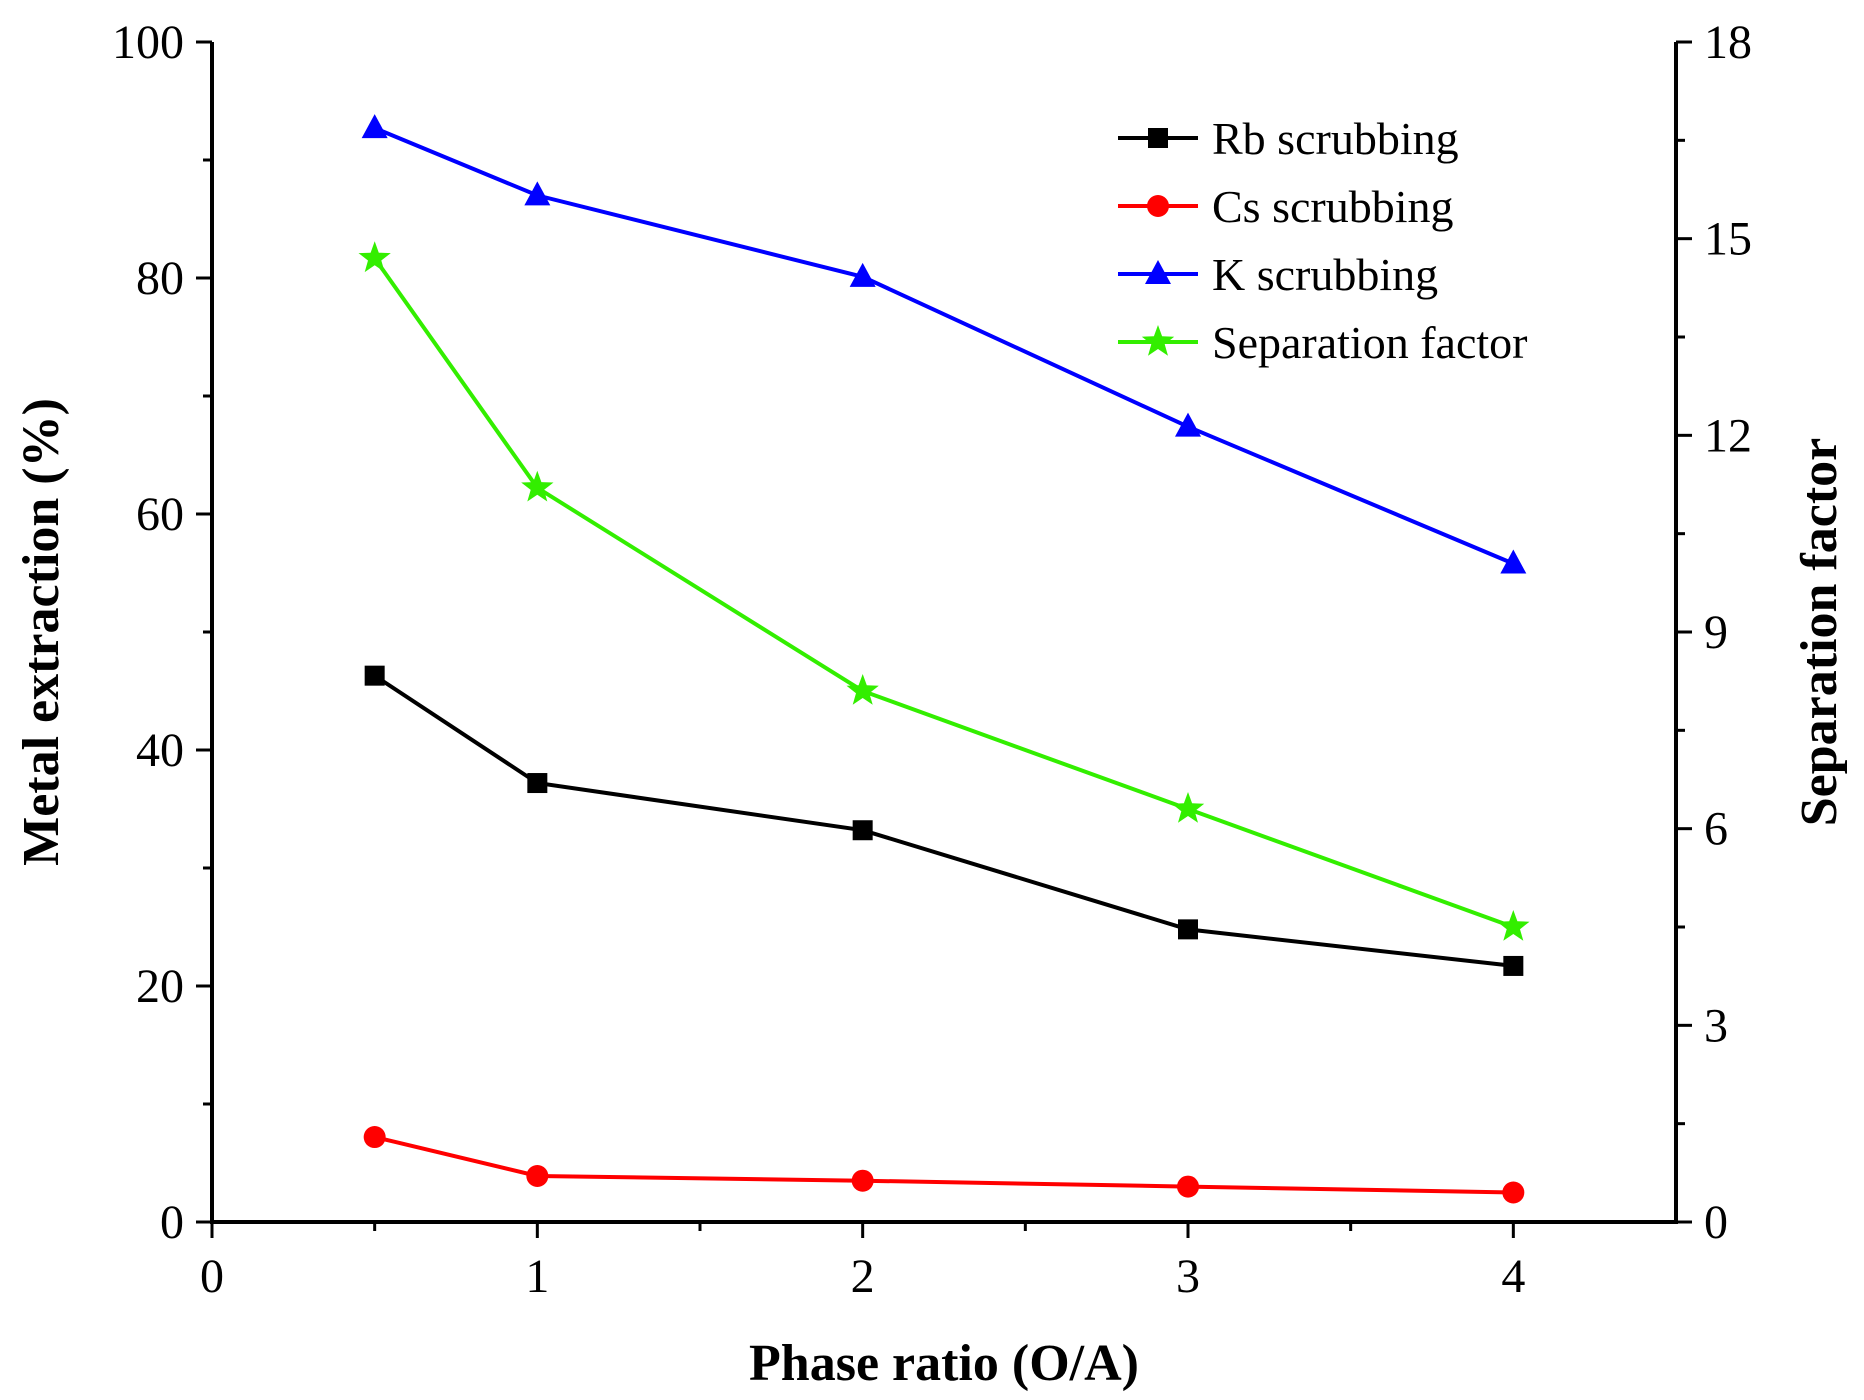 This screenshot has height=1400, width=1864. I want to click on legend-marker-cs-scrubbing, so click(1158, 206).